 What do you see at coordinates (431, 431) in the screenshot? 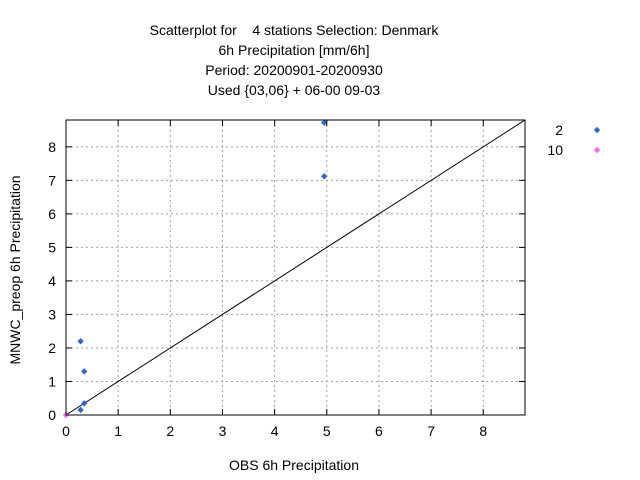
I see `x-tick-label: 7` at bounding box center [431, 431].